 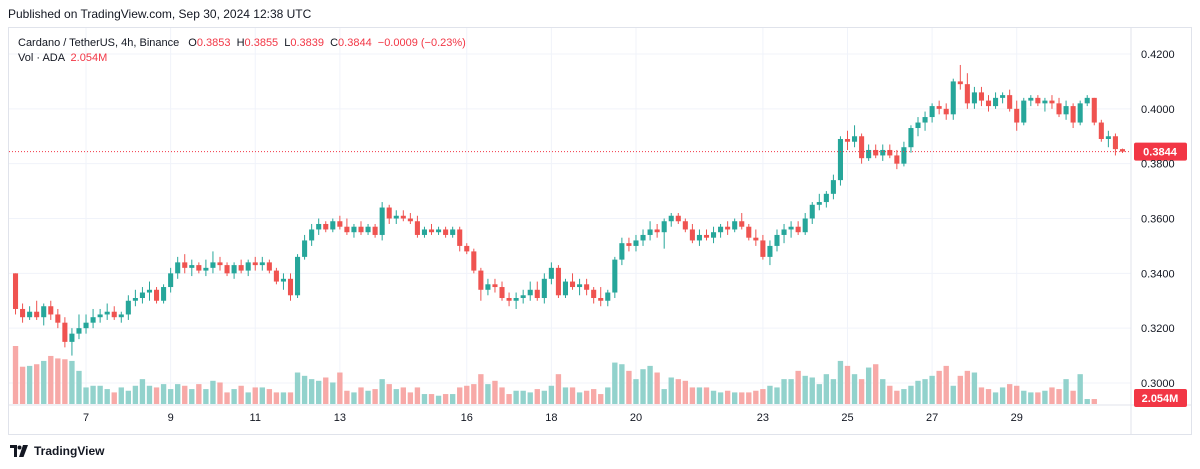 What do you see at coordinates (57, 451) in the screenshot?
I see `tradingview-footer: TradingView` at bounding box center [57, 451].